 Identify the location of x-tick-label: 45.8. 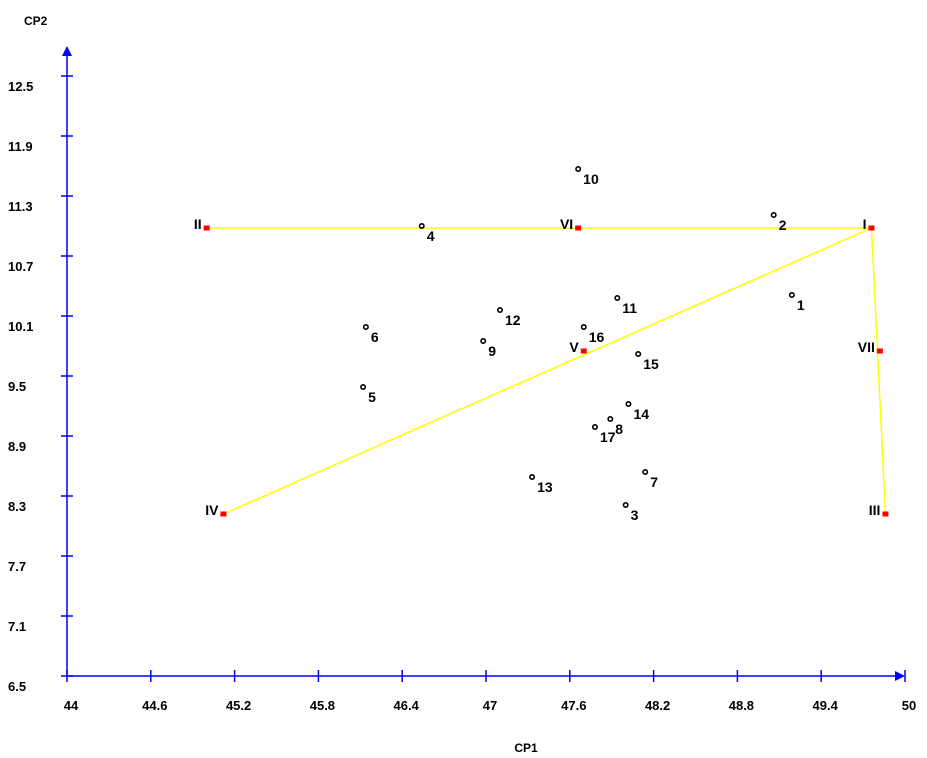
(322, 705).